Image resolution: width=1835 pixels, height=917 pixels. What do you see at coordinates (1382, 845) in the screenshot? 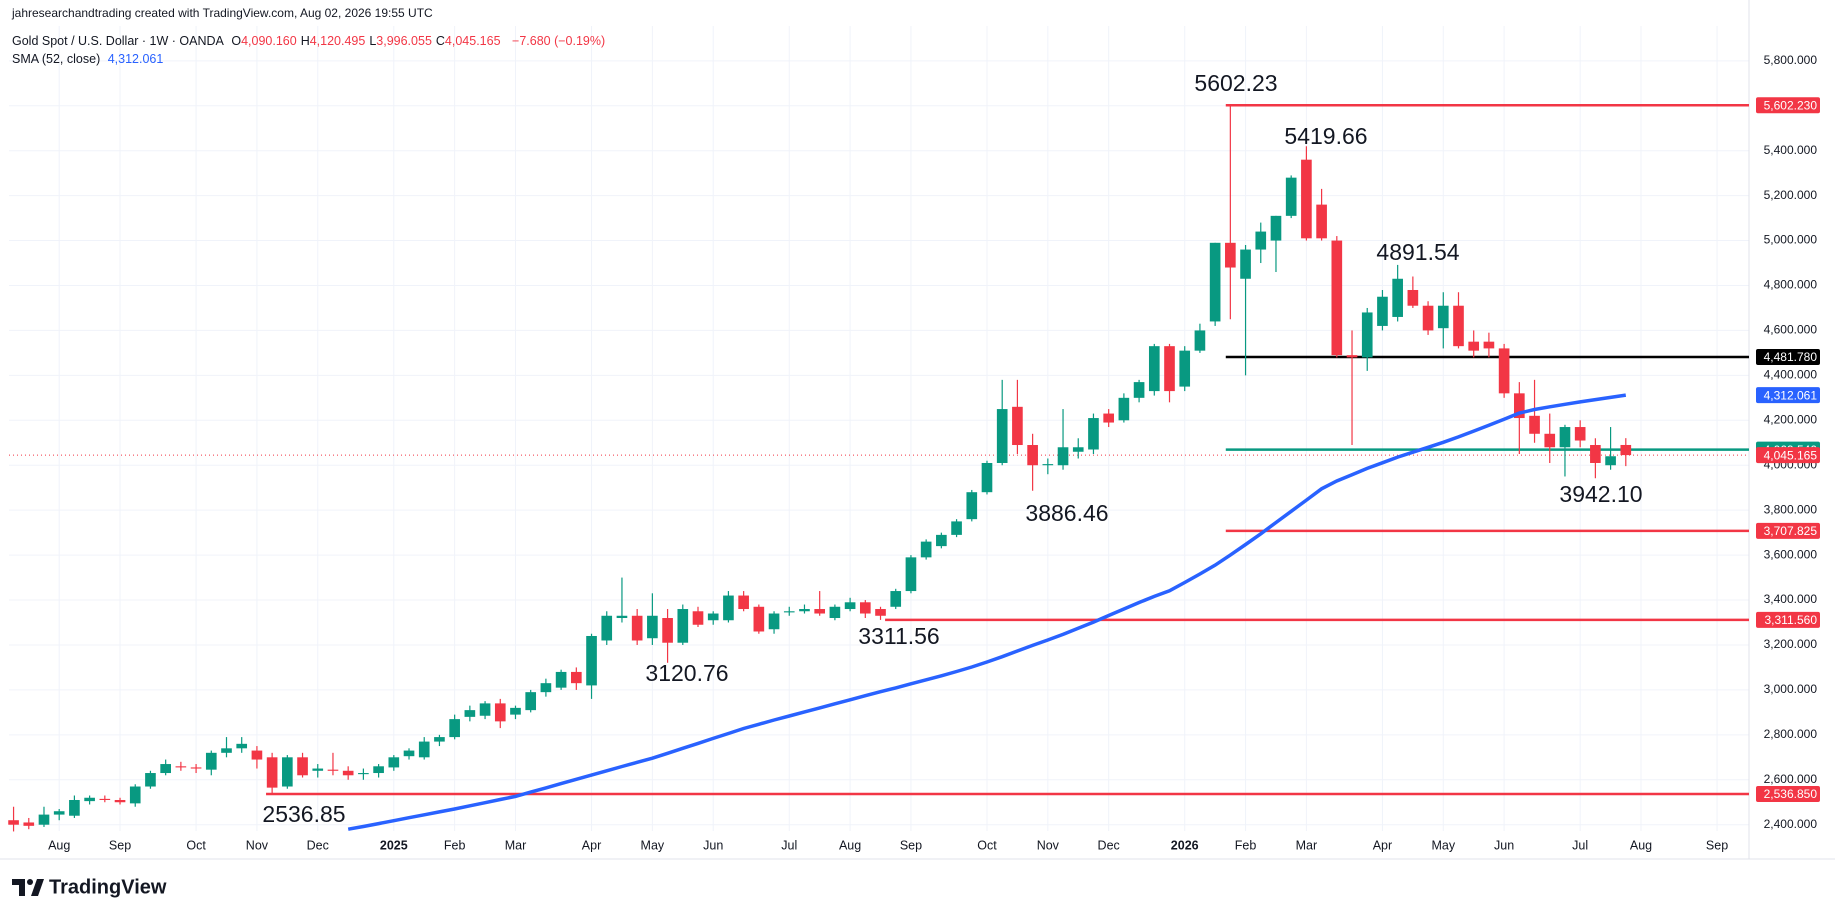
I see `x-tick-label: Apr` at bounding box center [1382, 845].